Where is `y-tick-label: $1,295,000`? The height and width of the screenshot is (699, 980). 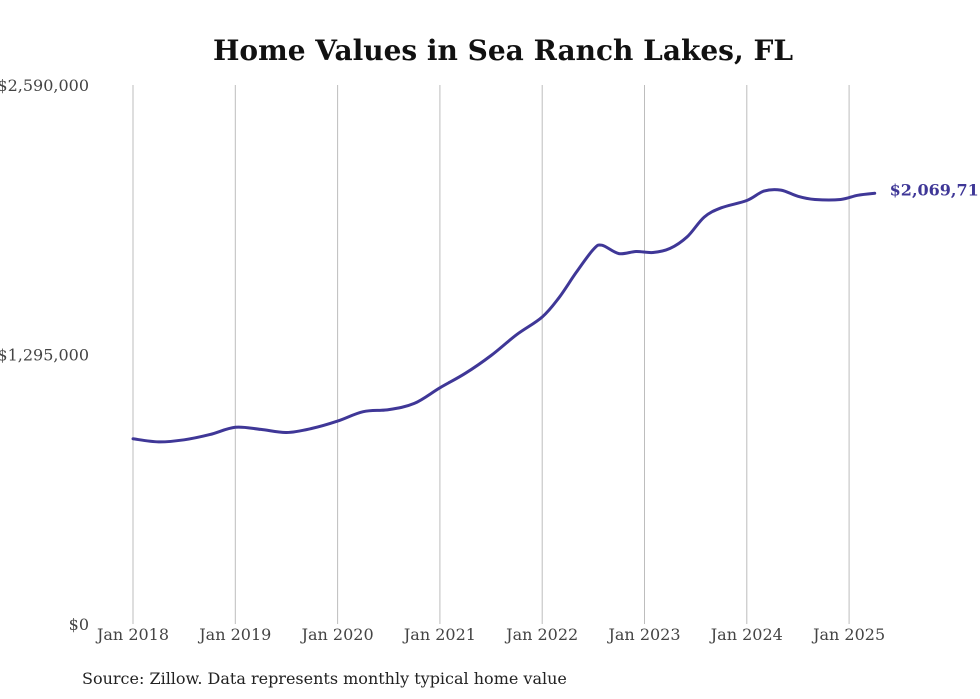
y-tick-label: $1,295,000 is located at coordinates (44, 355).